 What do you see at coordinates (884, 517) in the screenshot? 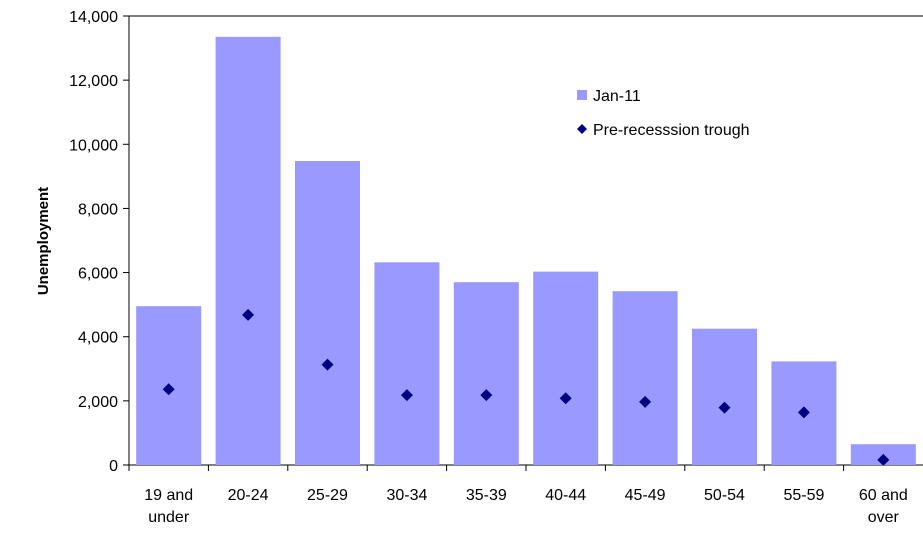
I see `x-tick-label-60-and-over-line2: over` at bounding box center [884, 517].